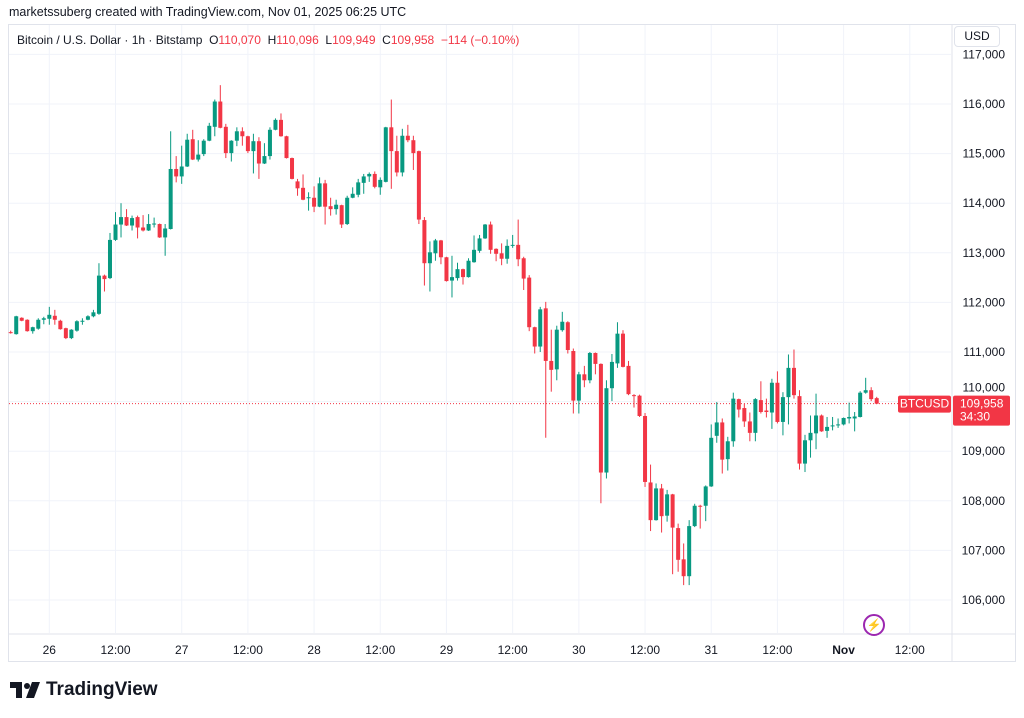  I want to click on low-value: 109,949, so click(354, 40).